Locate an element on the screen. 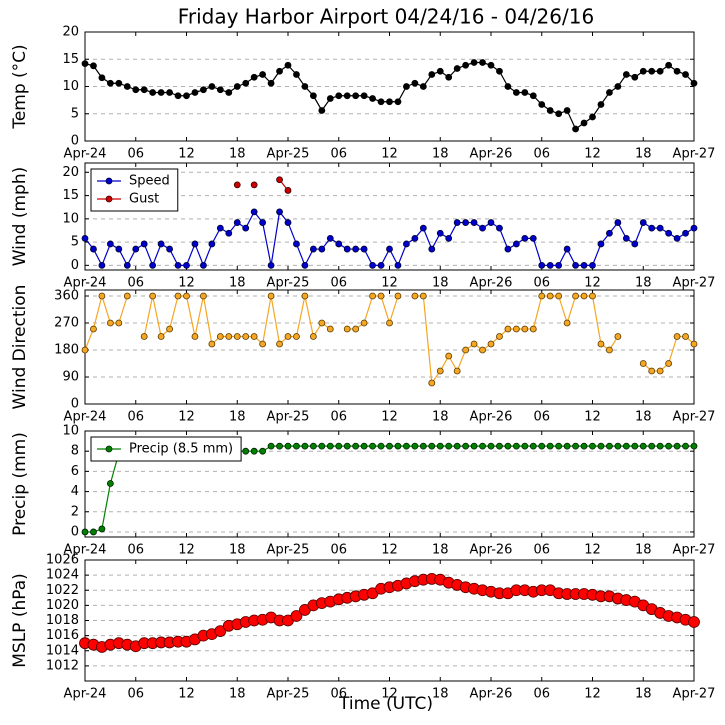 This screenshot has height=725, width=725. legend-label: Speed is located at coordinates (149, 181).